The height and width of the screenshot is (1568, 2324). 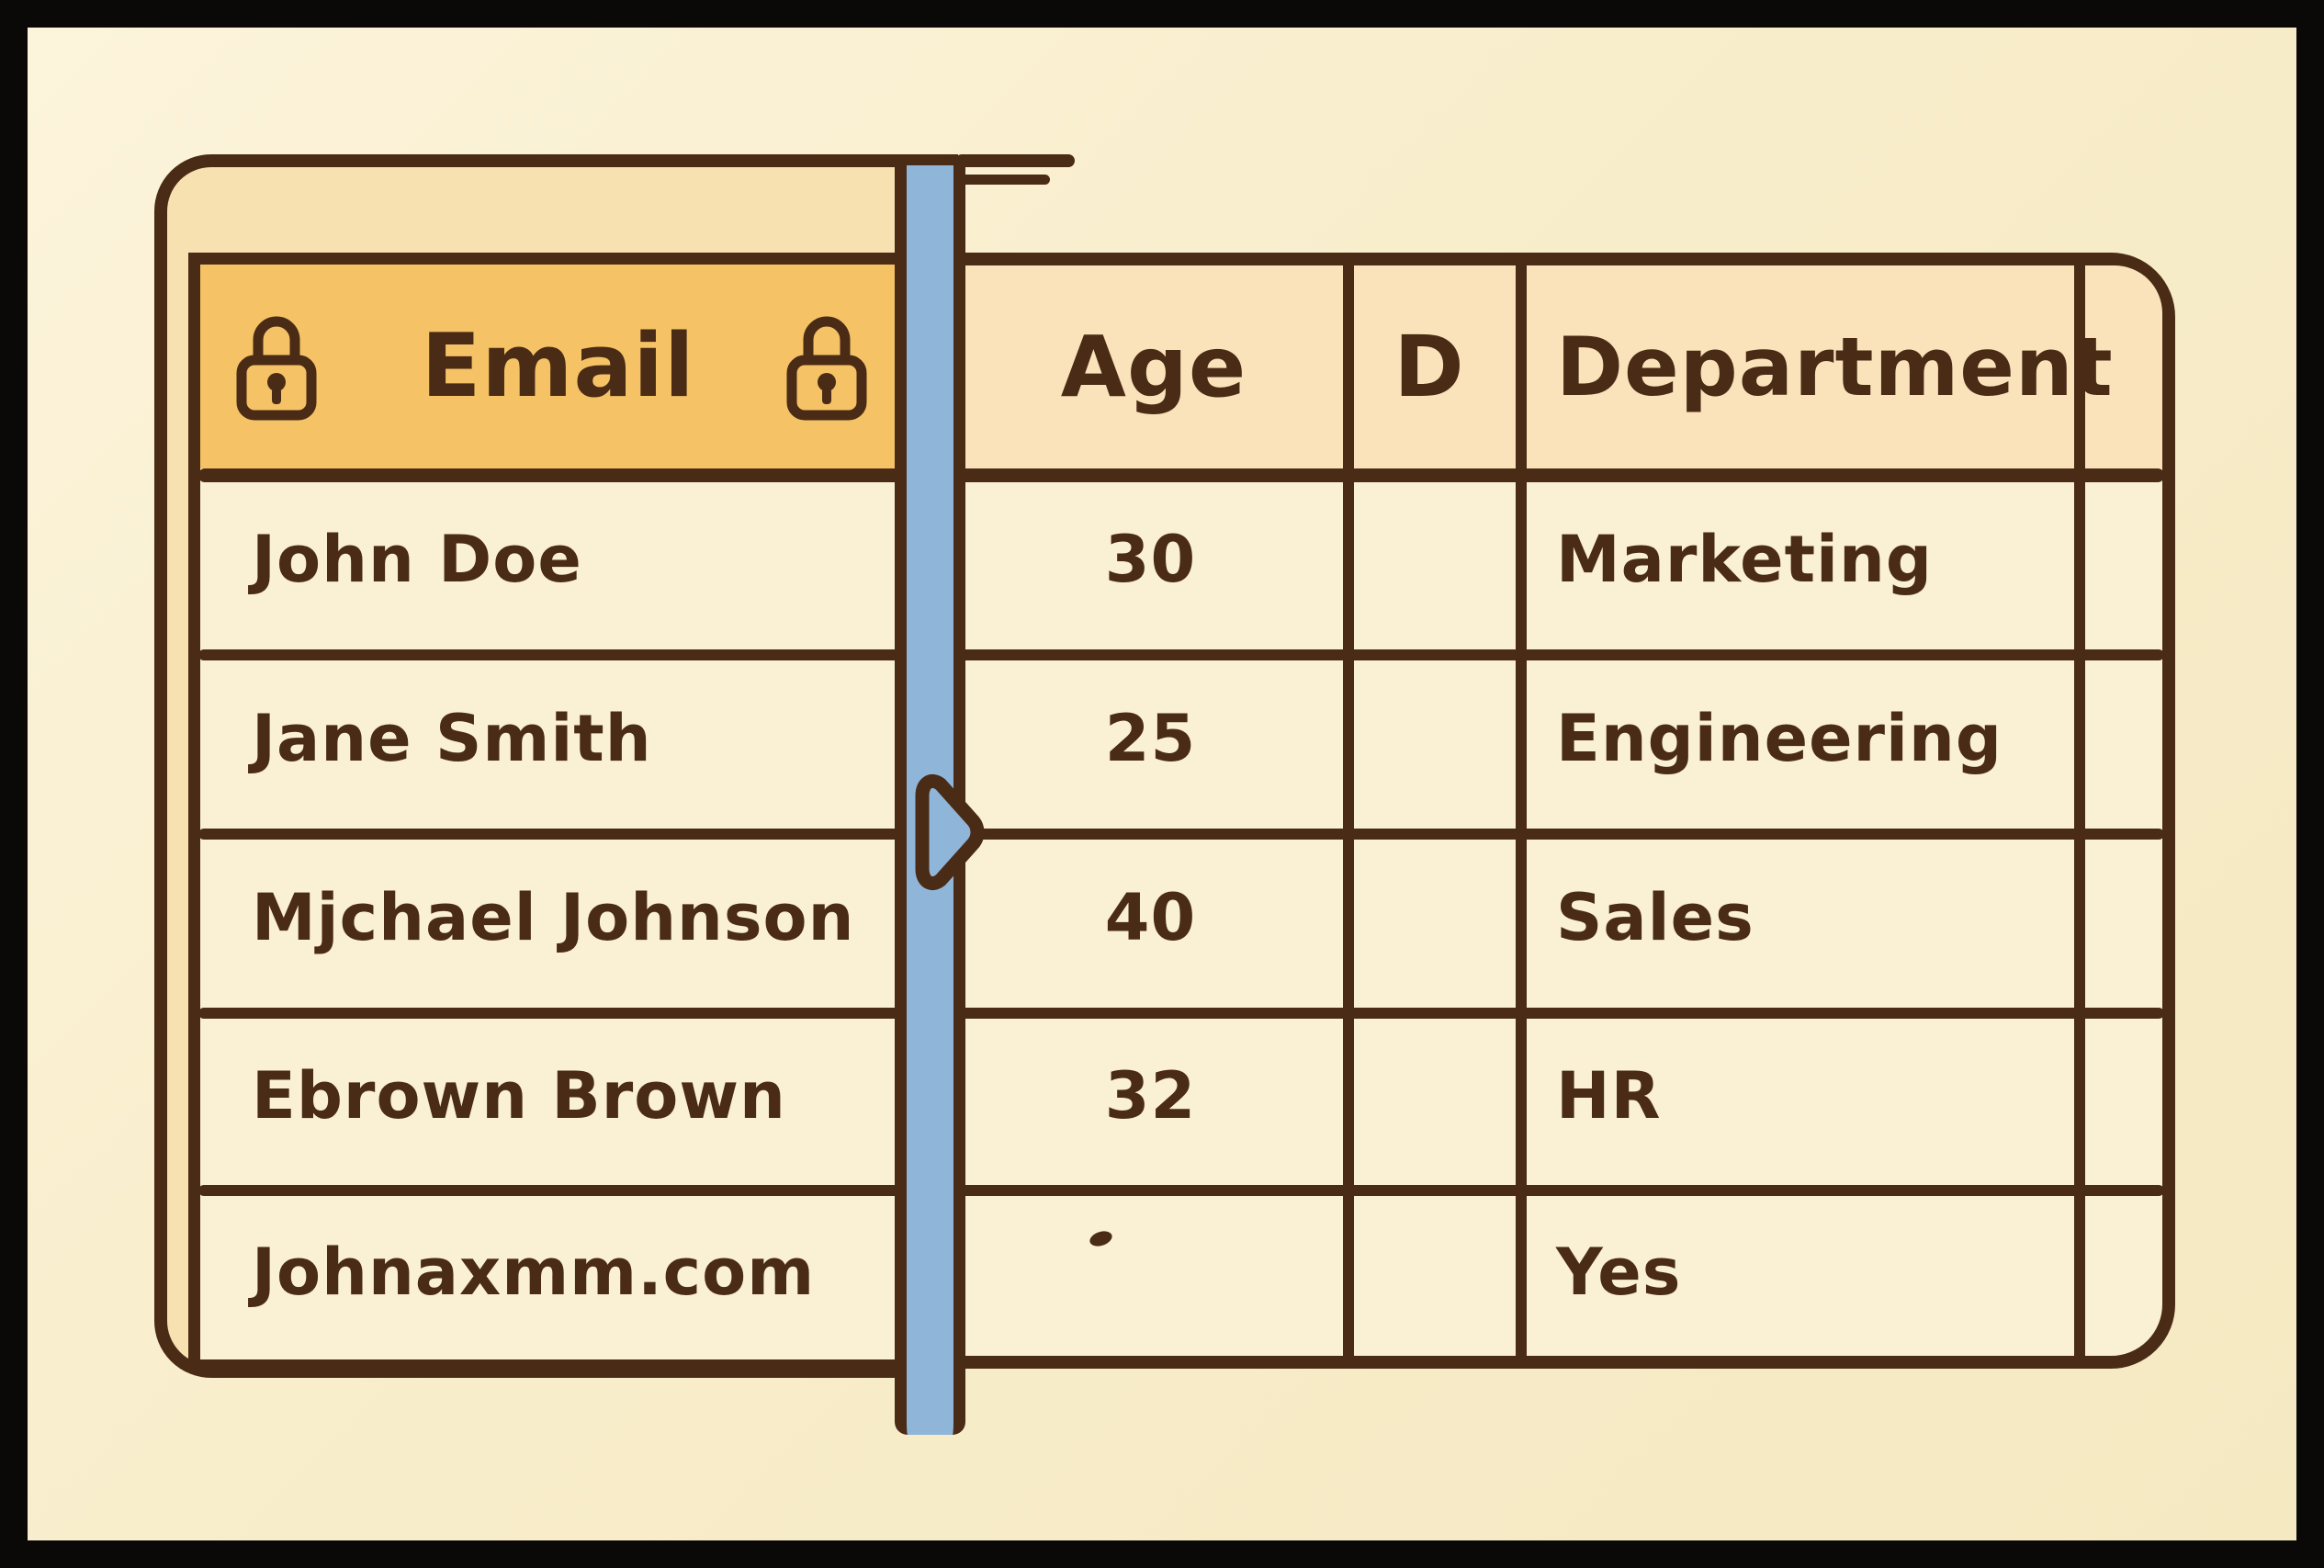 I want to click on department-cell: Engineering, so click(x=1779, y=738).